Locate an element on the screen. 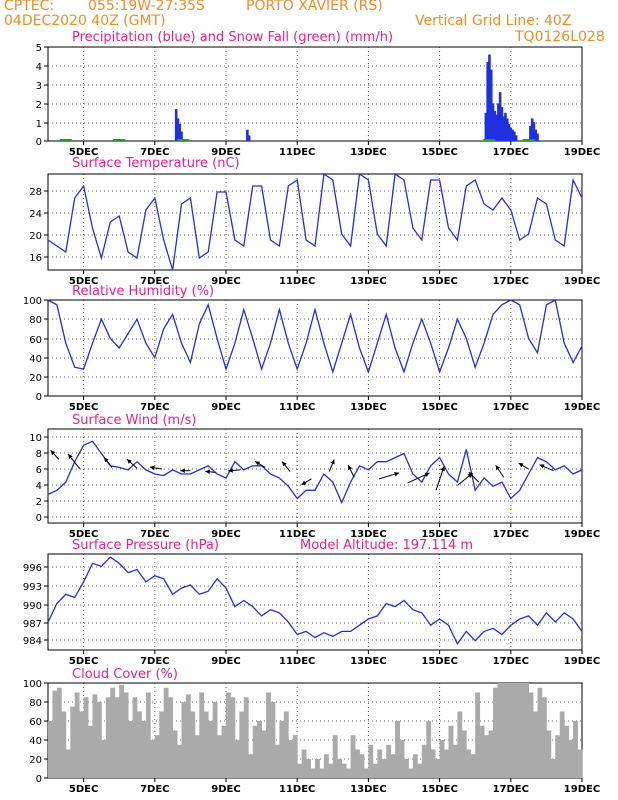 This screenshot has width=618, height=800. header-grid-note: Vertical Grid Line: 40Z is located at coordinates (493, 21).